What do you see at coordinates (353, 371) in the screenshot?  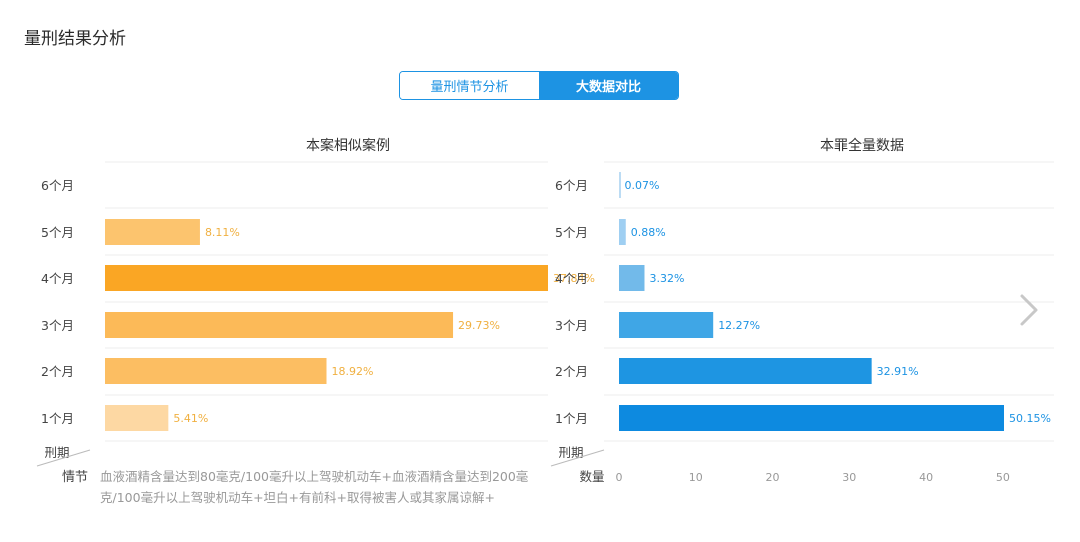 I see `chart1-value-label: 18.92%` at bounding box center [353, 371].